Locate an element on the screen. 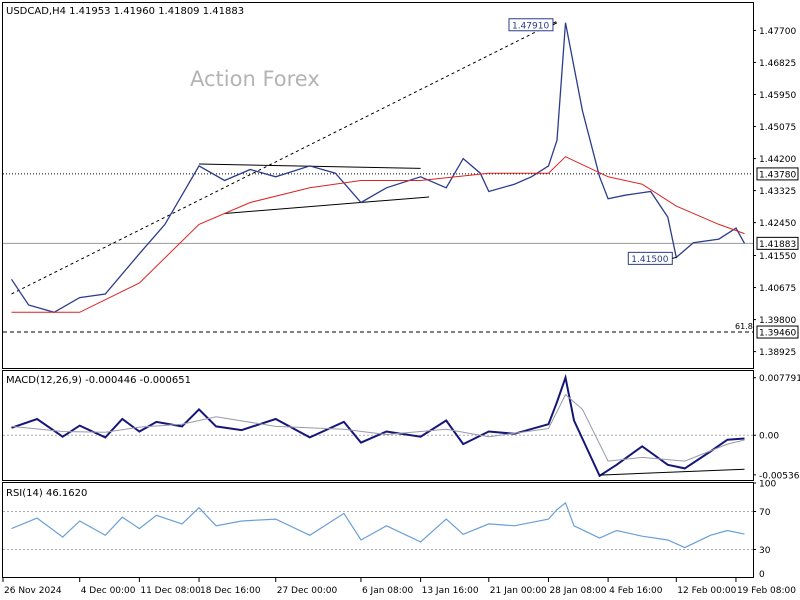 This screenshot has width=800, height=600. price-tick-label: 1.40675 is located at coordinates (777, 289).